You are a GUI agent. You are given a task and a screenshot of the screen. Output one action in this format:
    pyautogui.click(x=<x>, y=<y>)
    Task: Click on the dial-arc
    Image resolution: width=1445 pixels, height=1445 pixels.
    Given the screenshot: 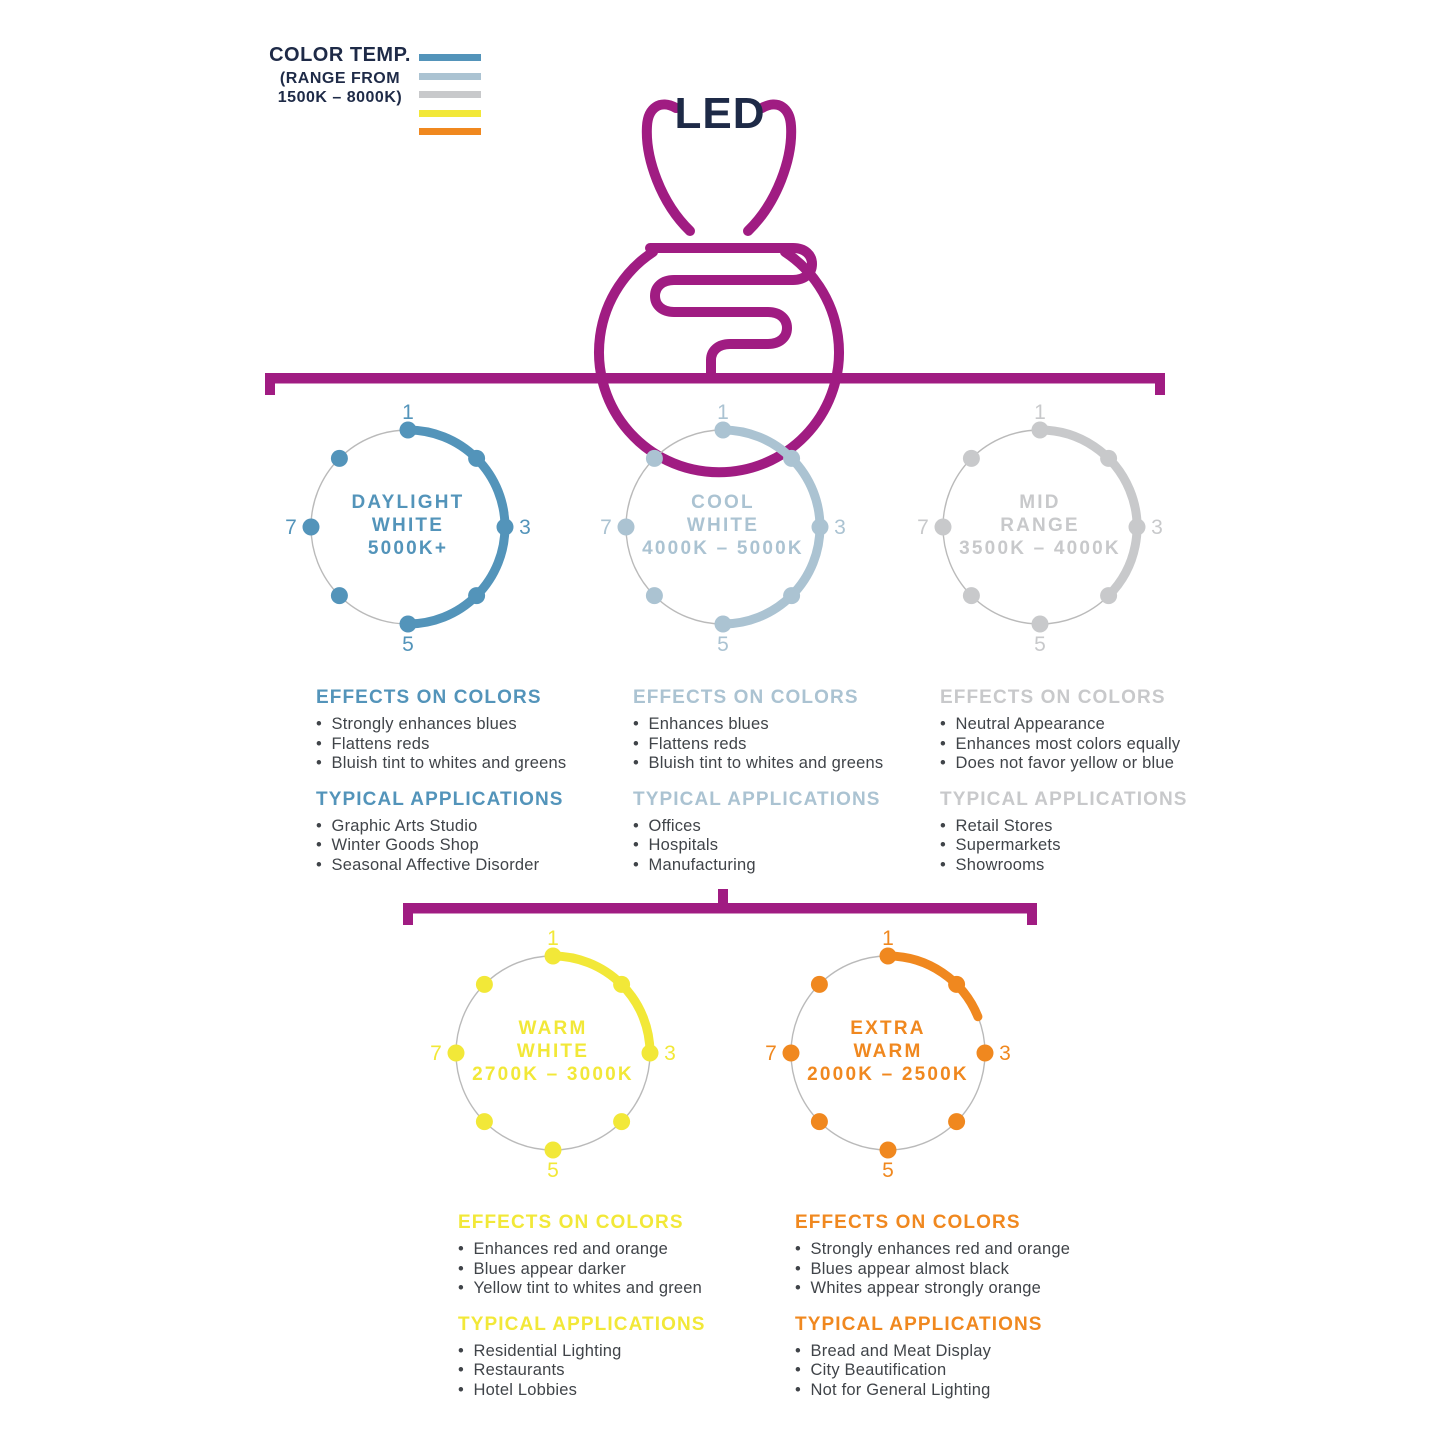 What is the action you would take?
    pyautogui.click(x=1088, y=513)
    